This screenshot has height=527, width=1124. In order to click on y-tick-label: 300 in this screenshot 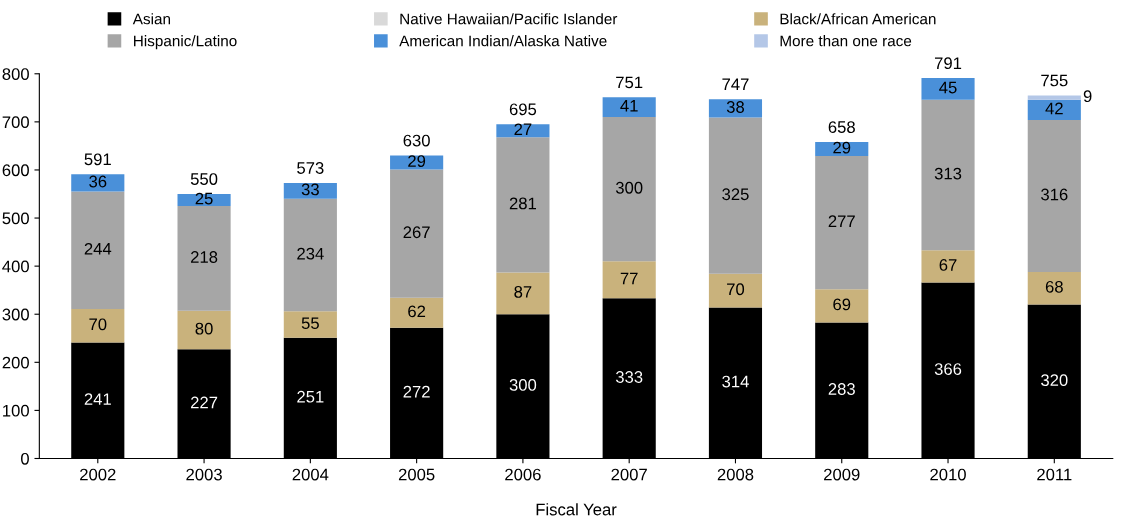, I will do `click(15, 314)`.